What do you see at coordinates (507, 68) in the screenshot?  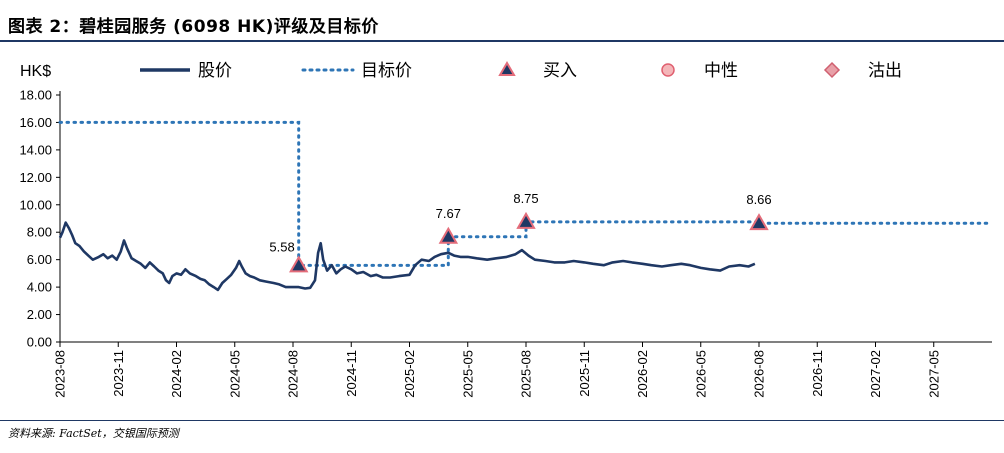 I see `buy-triangle-icon` at bounding box center [507, 68].